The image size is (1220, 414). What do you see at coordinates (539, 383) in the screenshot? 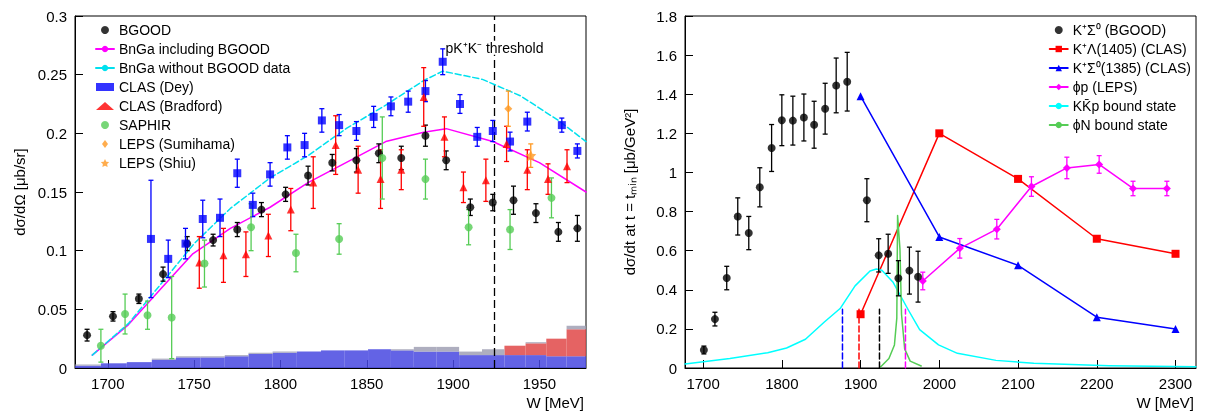
I see `x-tick-label: 1950` at bounding box center [539, 383].